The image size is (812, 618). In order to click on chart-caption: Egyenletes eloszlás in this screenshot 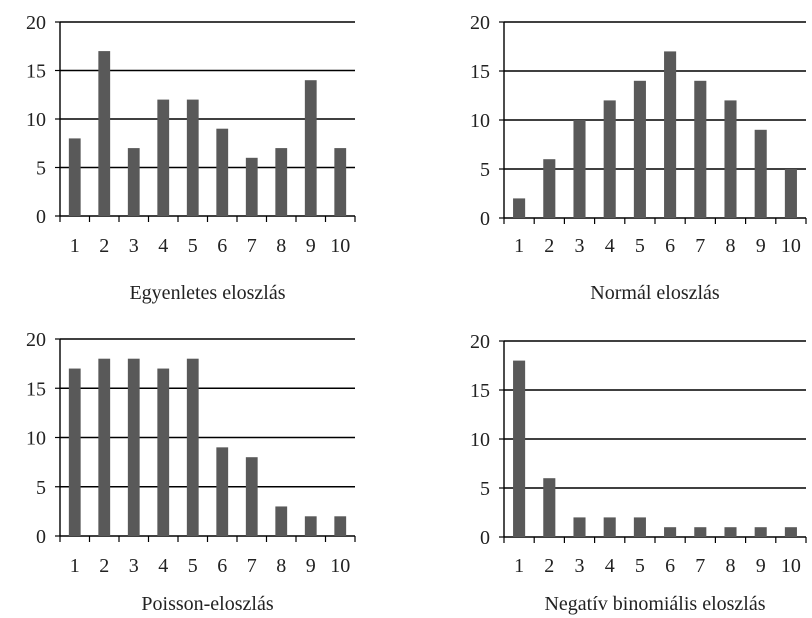, I will do `click(207, 293)`.